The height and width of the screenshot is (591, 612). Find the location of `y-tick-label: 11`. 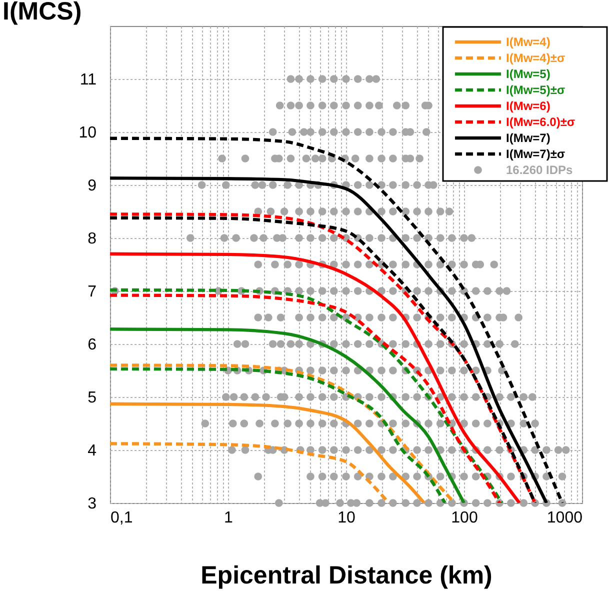

y-tick-label: 11 is located at coordinates (88, 80).